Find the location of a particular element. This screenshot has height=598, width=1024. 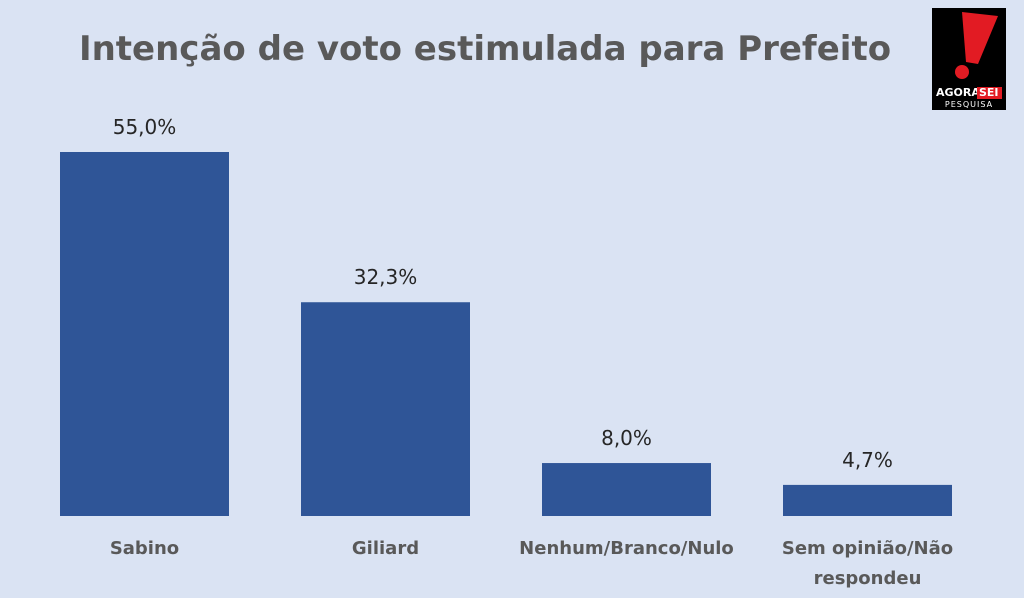

value-label: 4,7% is located at coordinates (867, 460).